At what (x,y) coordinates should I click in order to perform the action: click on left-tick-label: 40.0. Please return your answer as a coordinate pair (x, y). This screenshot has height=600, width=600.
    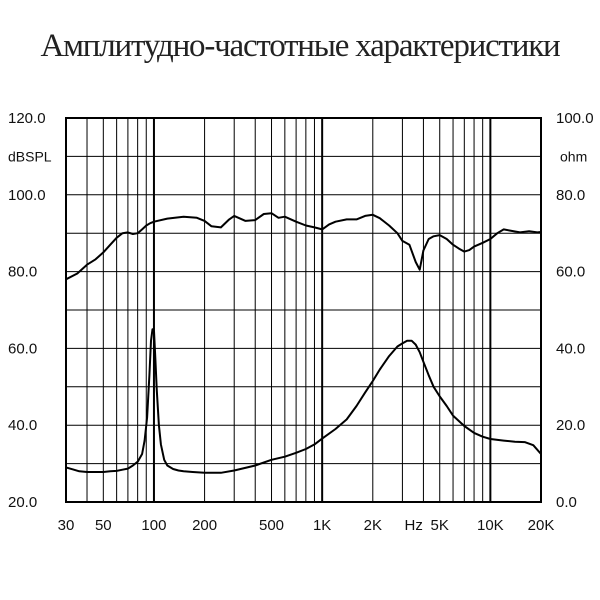
    Looking at the image, I should click on (22, 425).